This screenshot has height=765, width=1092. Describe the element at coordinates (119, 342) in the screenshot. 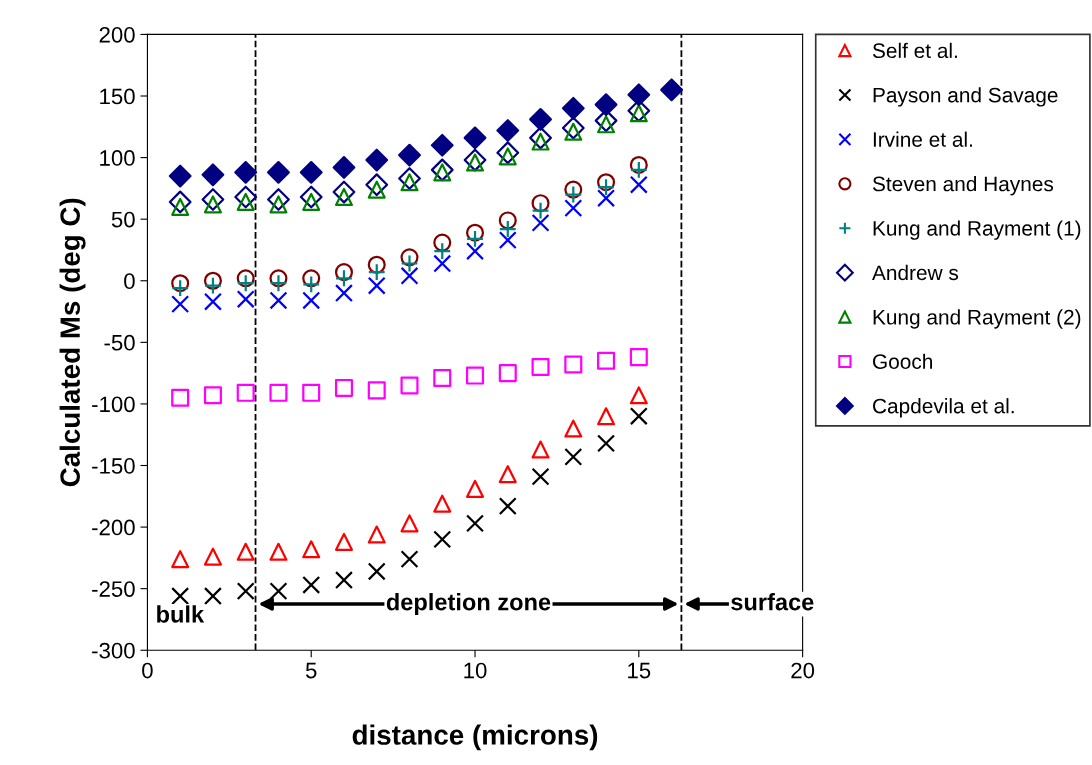

I see `y-tick-label: -50` at that location.